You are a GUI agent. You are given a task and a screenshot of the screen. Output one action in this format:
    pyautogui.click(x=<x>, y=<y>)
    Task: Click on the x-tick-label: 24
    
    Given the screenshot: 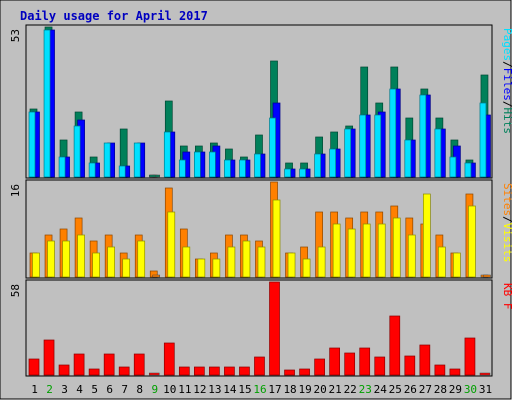 What is the action you would take?
    pyautogui.click(x=381, y=389)
    